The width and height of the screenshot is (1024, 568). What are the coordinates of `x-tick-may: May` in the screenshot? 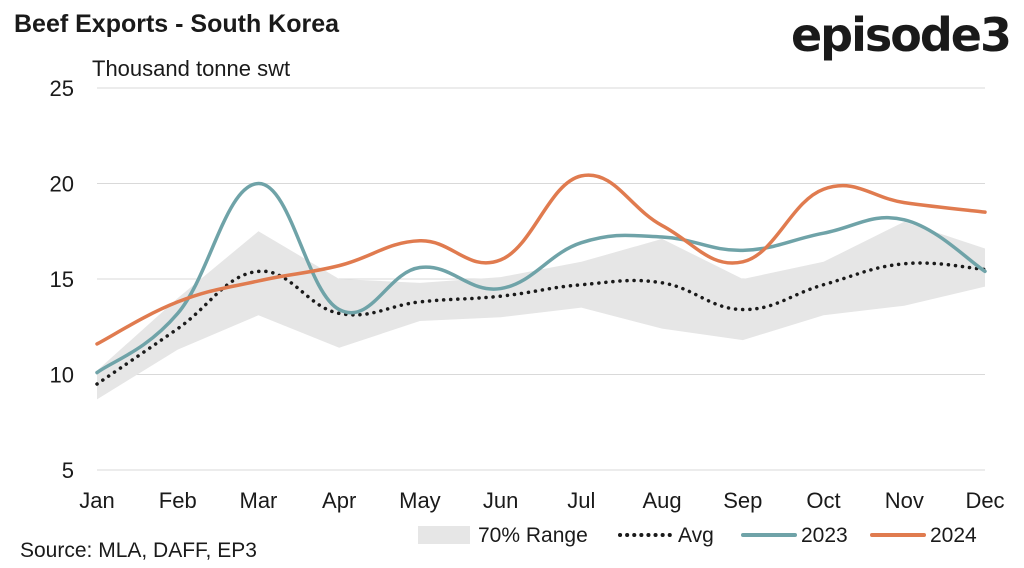 It's located at (420, 500).